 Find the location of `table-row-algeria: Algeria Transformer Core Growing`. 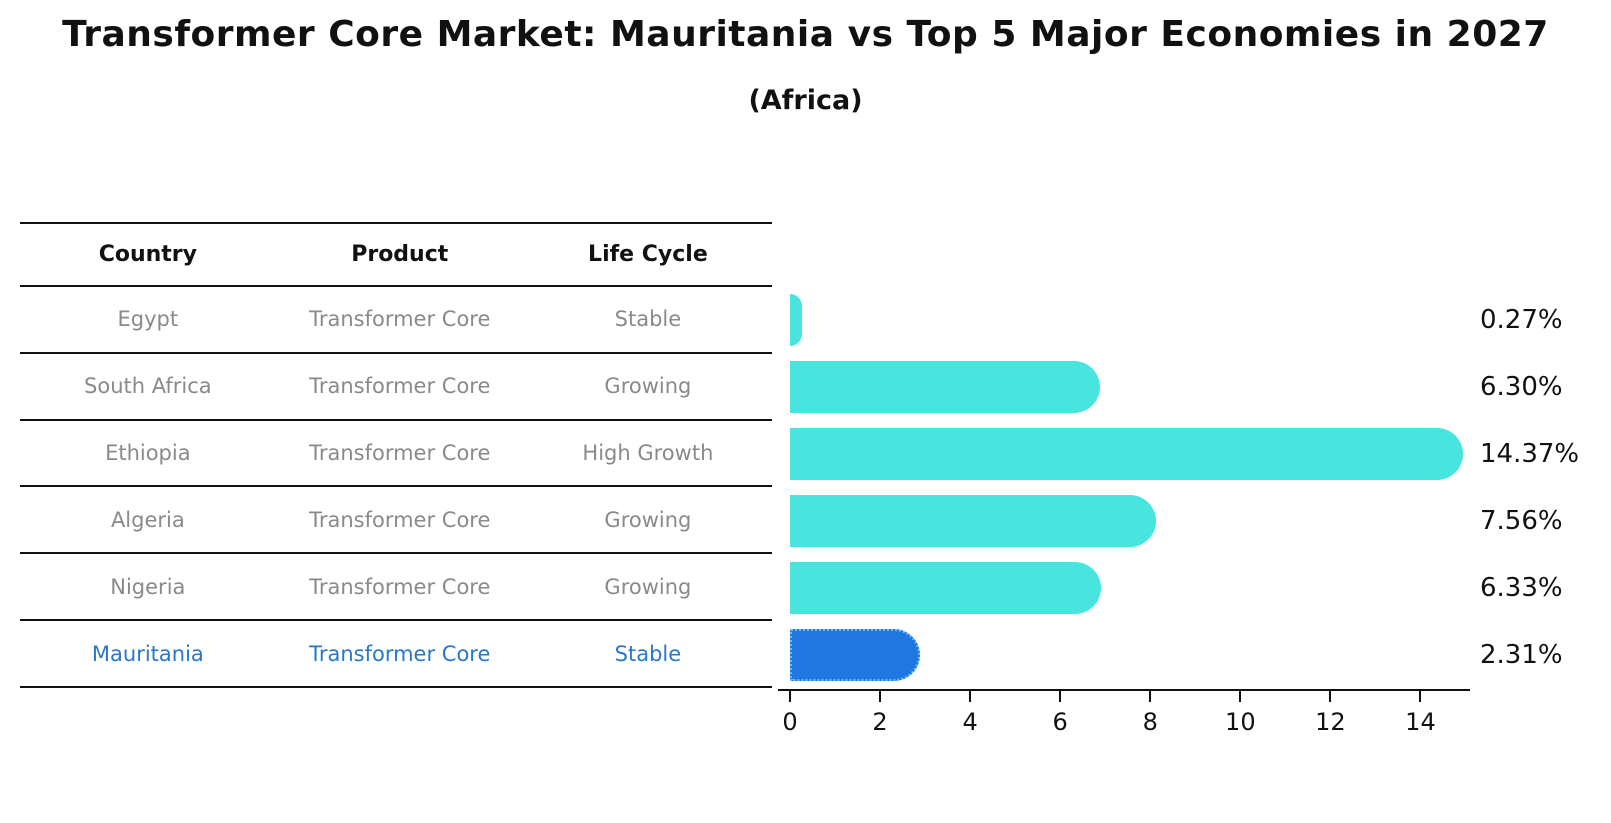

table-row-algeria: Algeria Transformer Core Growing is located at coordinates (396, 521).